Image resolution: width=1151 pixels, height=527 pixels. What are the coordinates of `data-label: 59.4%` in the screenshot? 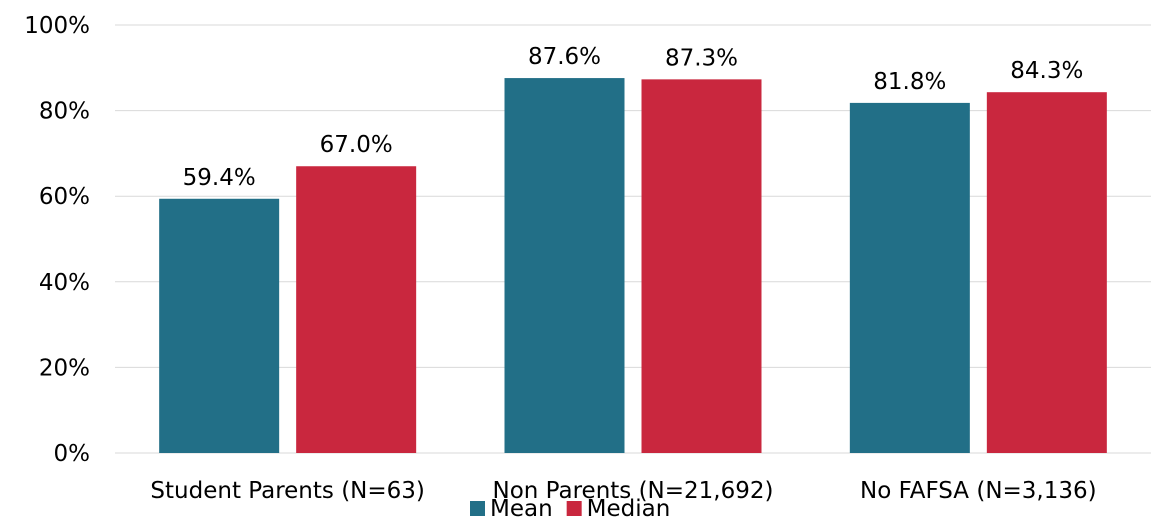 It's located at (219, 178).